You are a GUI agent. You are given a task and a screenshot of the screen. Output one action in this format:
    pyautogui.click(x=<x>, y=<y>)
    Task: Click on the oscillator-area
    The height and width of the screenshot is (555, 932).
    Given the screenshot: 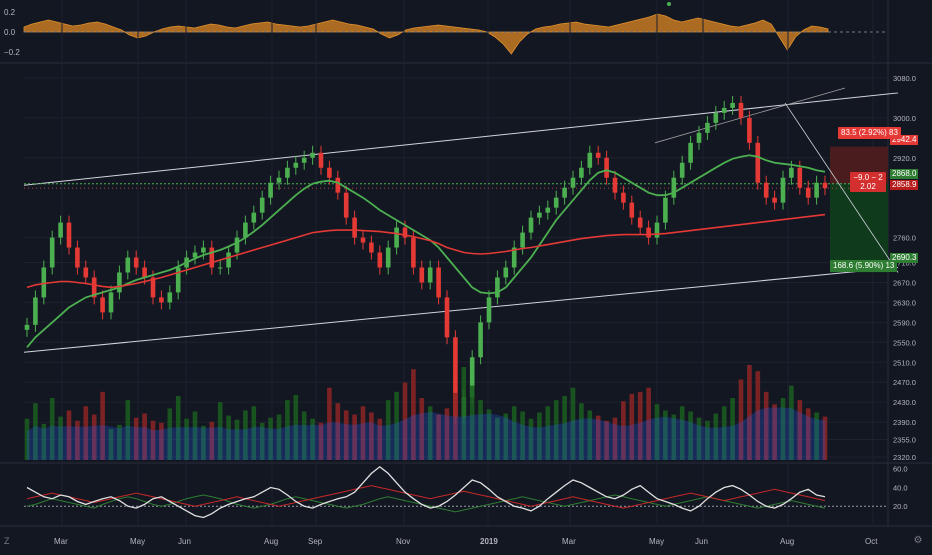 What is the action you would take?
    pyautogui.click(x=426, y=34)
    